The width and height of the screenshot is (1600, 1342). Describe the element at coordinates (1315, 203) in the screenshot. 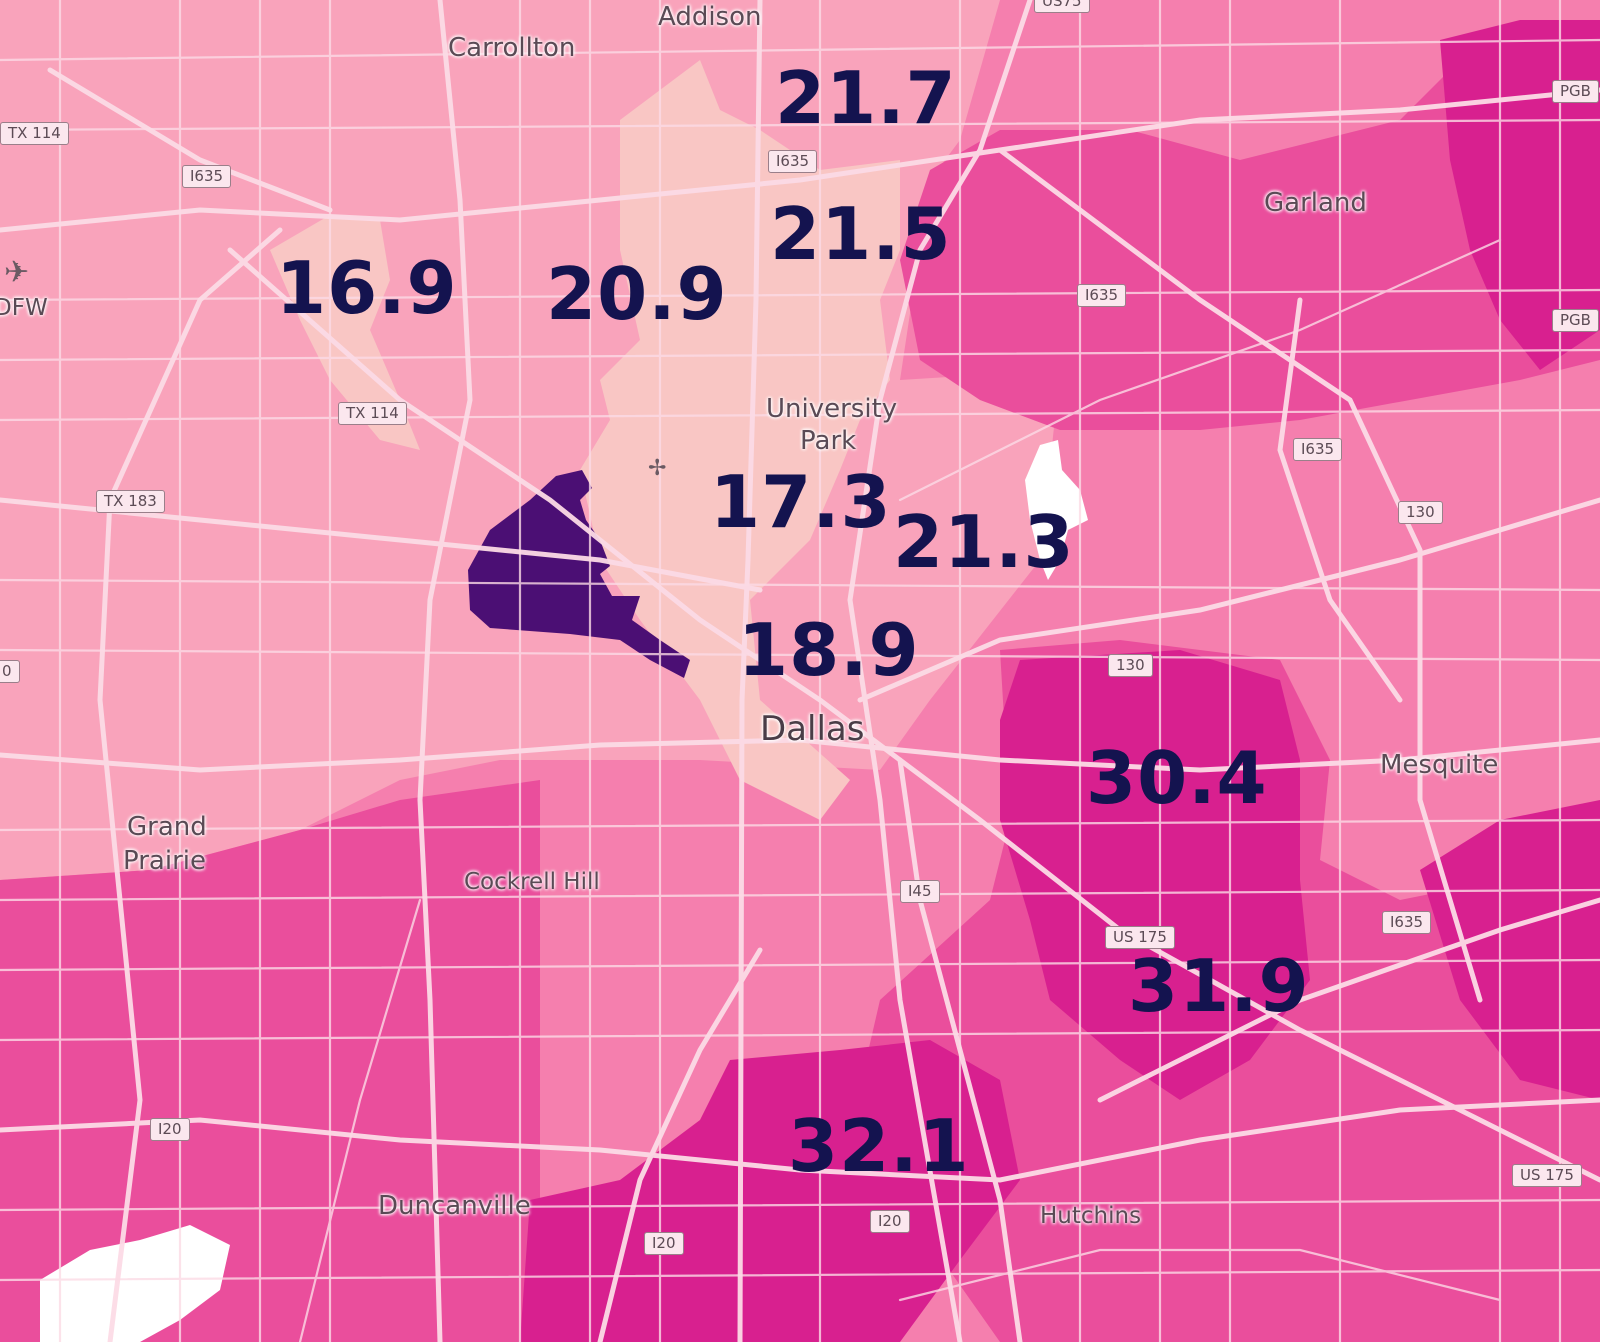

I see `place-label-garland: Garland` at that location.